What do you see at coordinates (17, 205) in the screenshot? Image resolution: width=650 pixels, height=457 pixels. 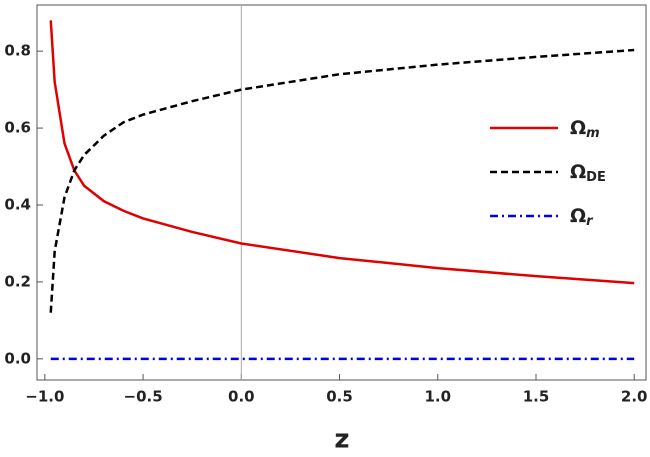 I see `y-tick-label: 0.4` at bounding box center [17, 205].